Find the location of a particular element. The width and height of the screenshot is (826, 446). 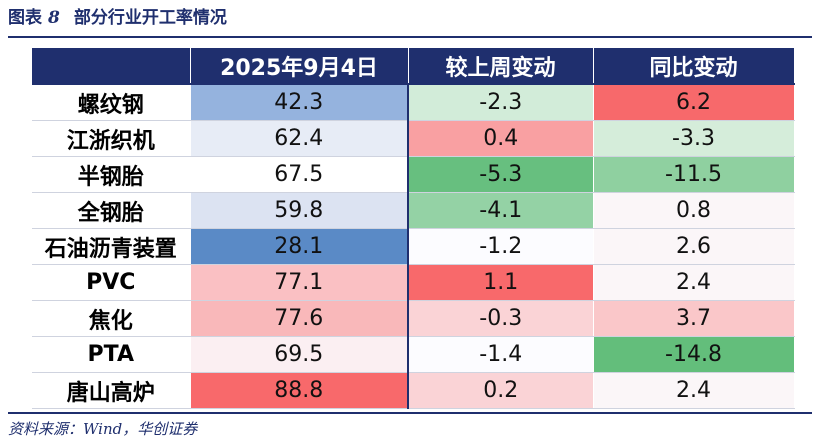

yoy-change-cell: -14.8 is located at coordinates (694, 354).